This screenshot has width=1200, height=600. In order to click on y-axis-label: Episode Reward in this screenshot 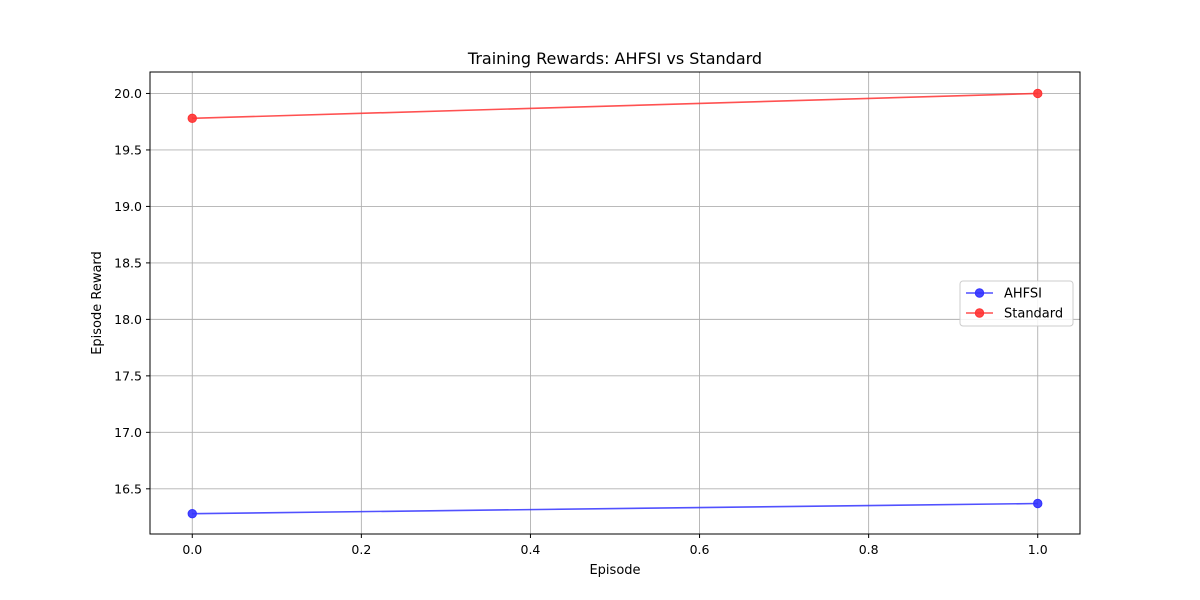, I will do `click(97, 303)`.